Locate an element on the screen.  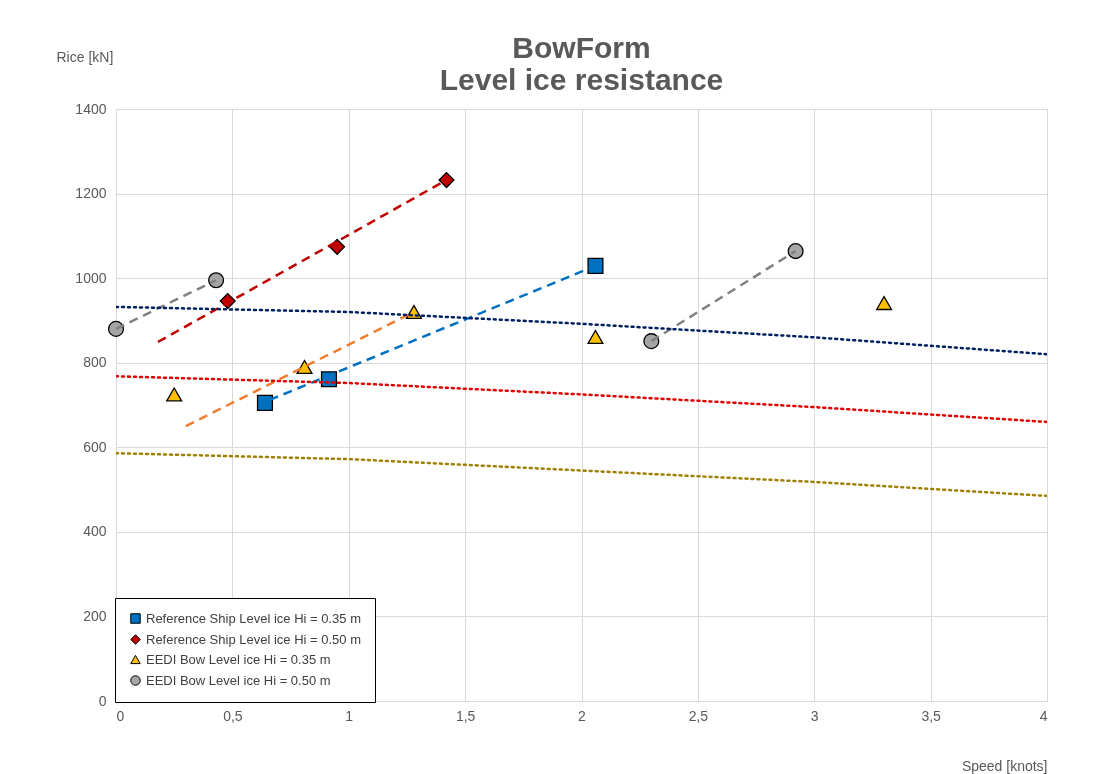
x-tick-label: 2 is located at coordinates (582, 715).